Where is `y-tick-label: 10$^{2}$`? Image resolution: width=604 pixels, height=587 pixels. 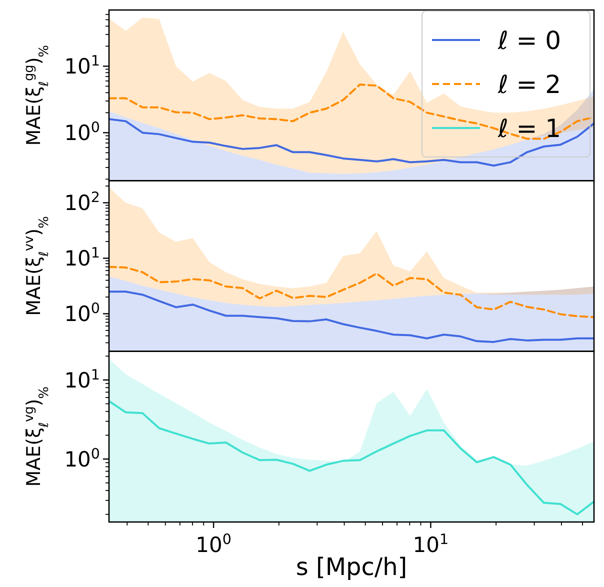 y-tick-label: 10$^{2}$ is located at coordinates (82, 203).